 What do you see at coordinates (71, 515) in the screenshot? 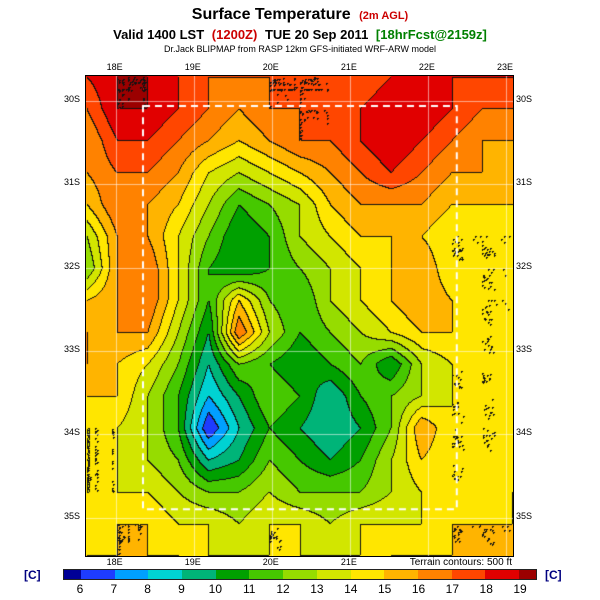
I see `axis-label-left-35s: 35S` at bounding box center [71, 515].